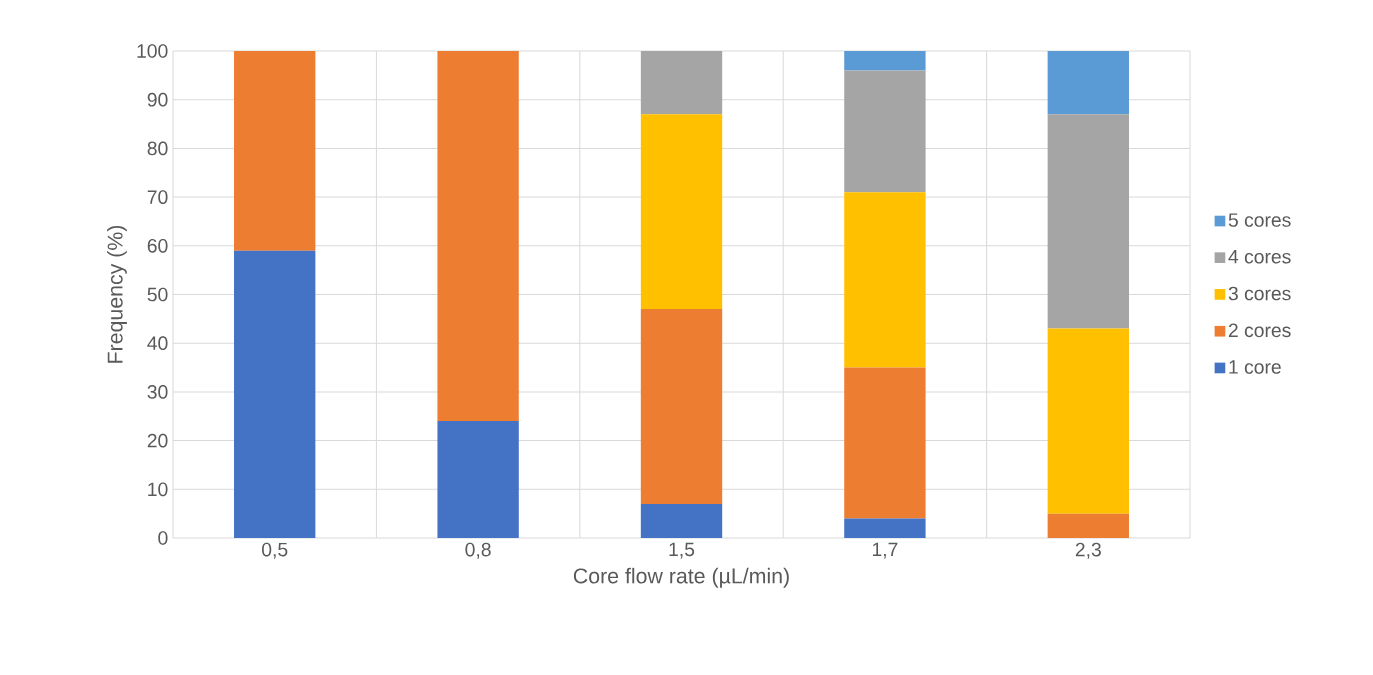 Image resolution: width=1373 pixels, height=675 pixels. What do you see at coordinates (157, 343) in the screenshot?
I see `y-tick-label: 40` at bounding box center [157, 343].